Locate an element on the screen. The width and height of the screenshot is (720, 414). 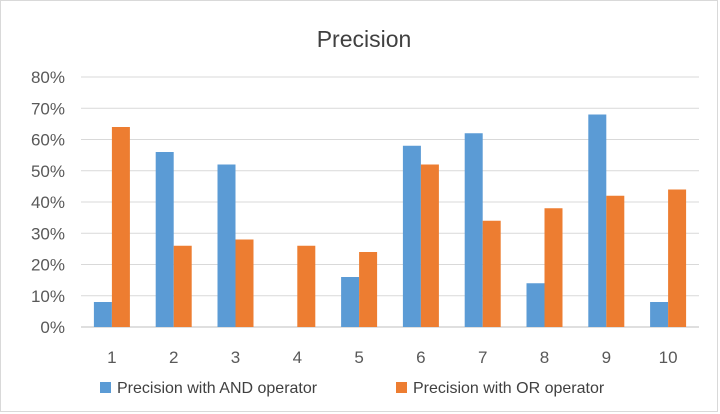
legend-label: Precision with AND operator is located at coordinates (217, 388).